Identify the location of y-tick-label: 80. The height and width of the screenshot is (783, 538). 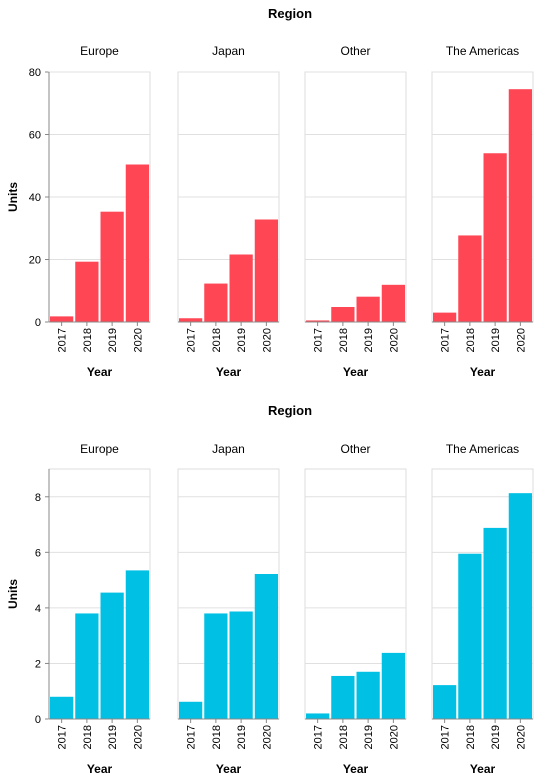
(35, 73).